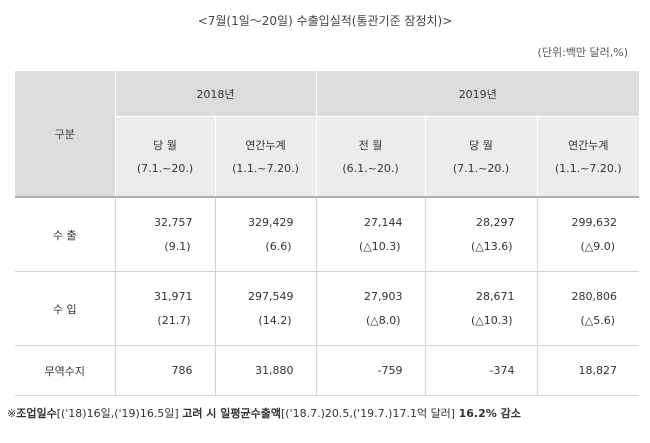 The image size is (650, 443). I want to click on category-header: 구분, so click(65, 134).